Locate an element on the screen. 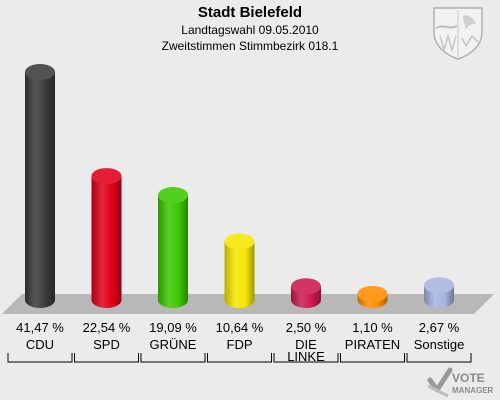  bar-top-piraten is located at coordinates (372, 293).